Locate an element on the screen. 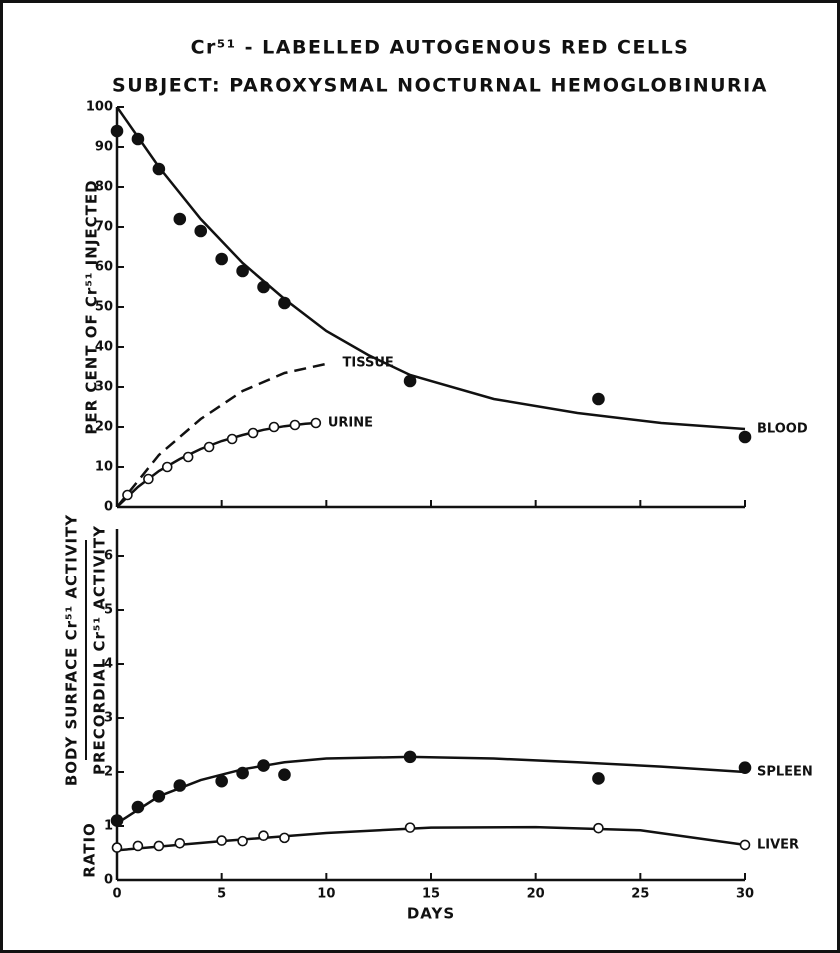  y-tick-label: 20 is located at coordinates (104, 427).